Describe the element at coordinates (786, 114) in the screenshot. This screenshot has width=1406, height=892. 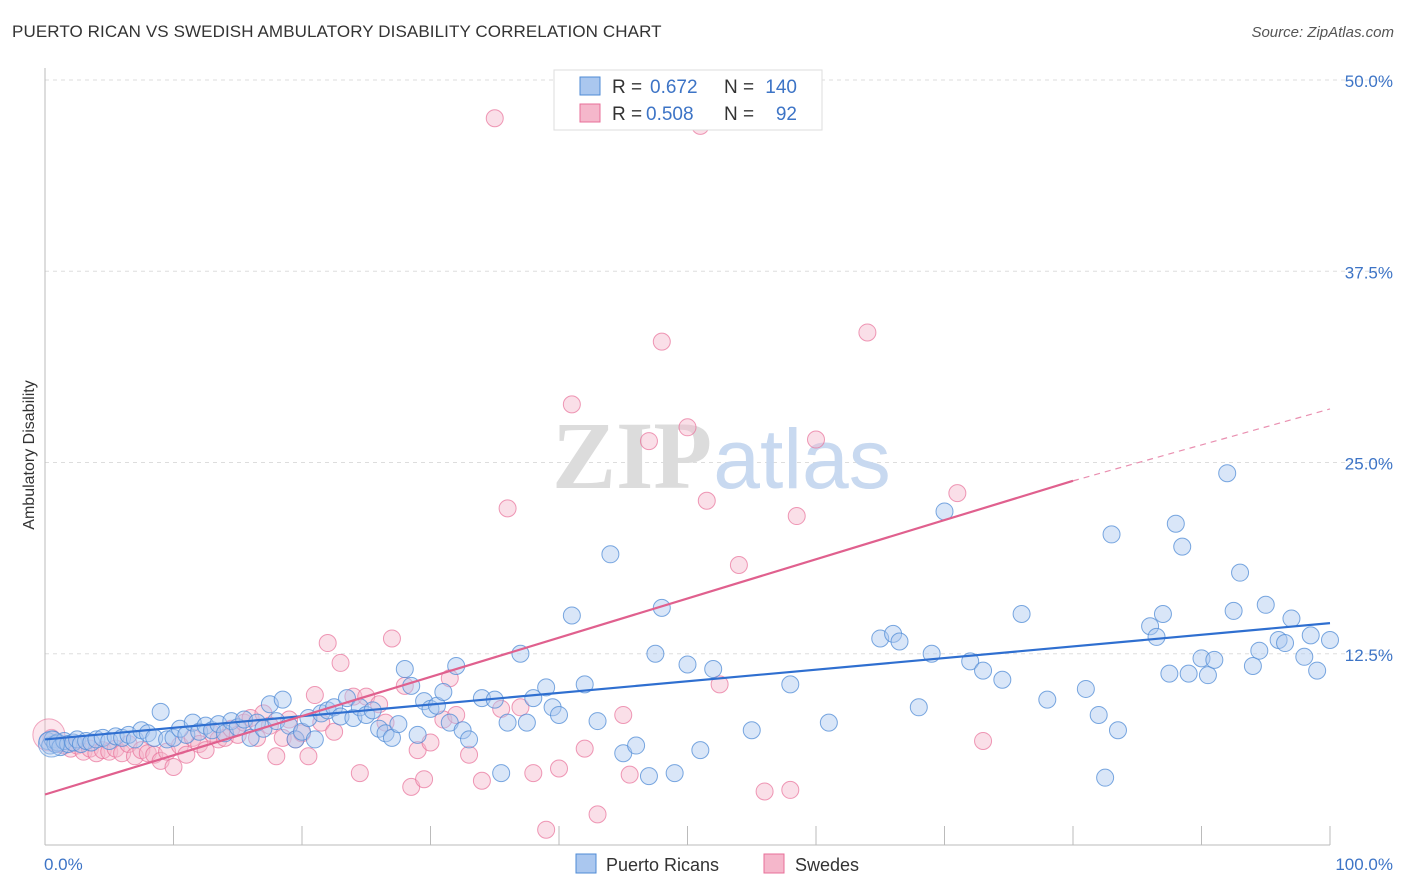
I see `legend-n-value-2: 92` at that location.